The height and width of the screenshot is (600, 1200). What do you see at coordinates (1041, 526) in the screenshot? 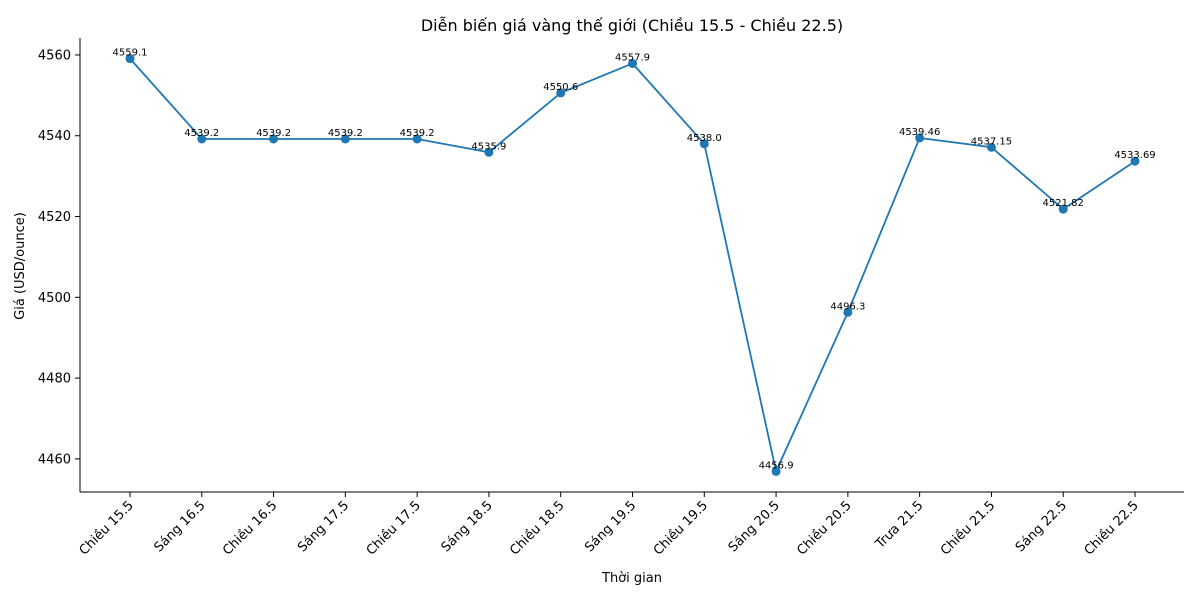
I see `x-tick-label: Sáng 22.5` at bounding box center [1041, 526].